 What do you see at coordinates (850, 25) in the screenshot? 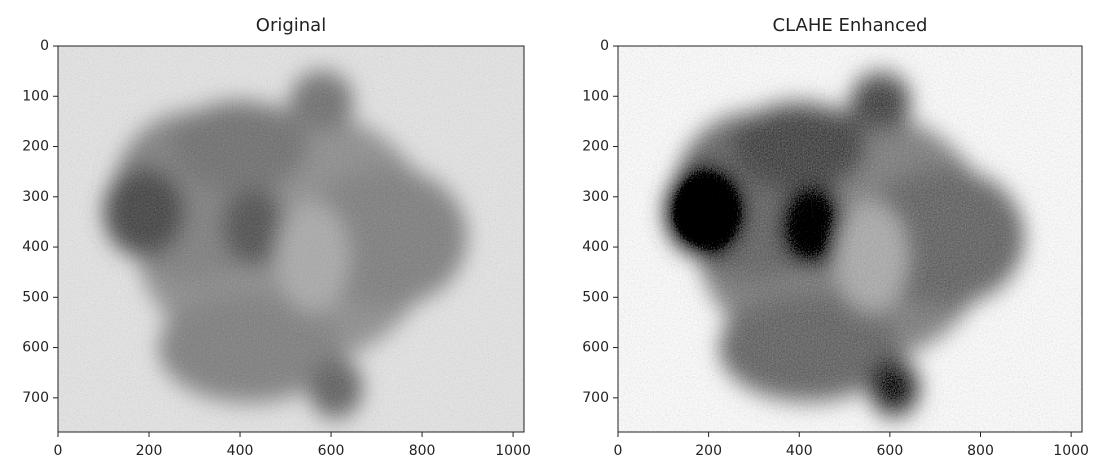
I see `subplot-title: CLAHE Enhanced` at bounding box center [850, 25].